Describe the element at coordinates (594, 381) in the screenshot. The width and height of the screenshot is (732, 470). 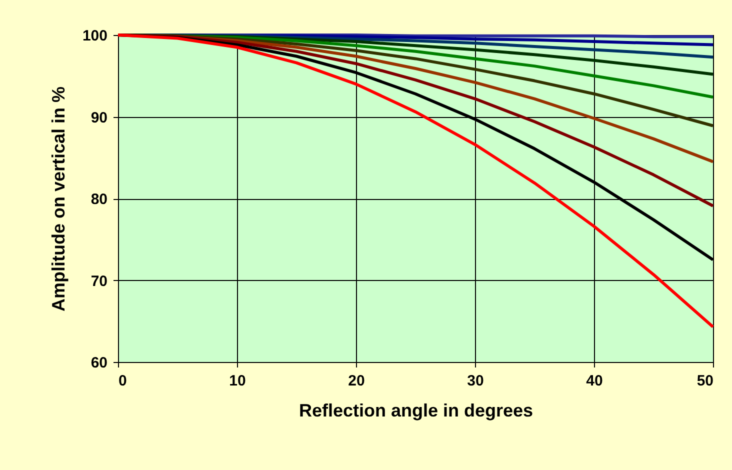
I see `x-tick-label: 40` at that location.